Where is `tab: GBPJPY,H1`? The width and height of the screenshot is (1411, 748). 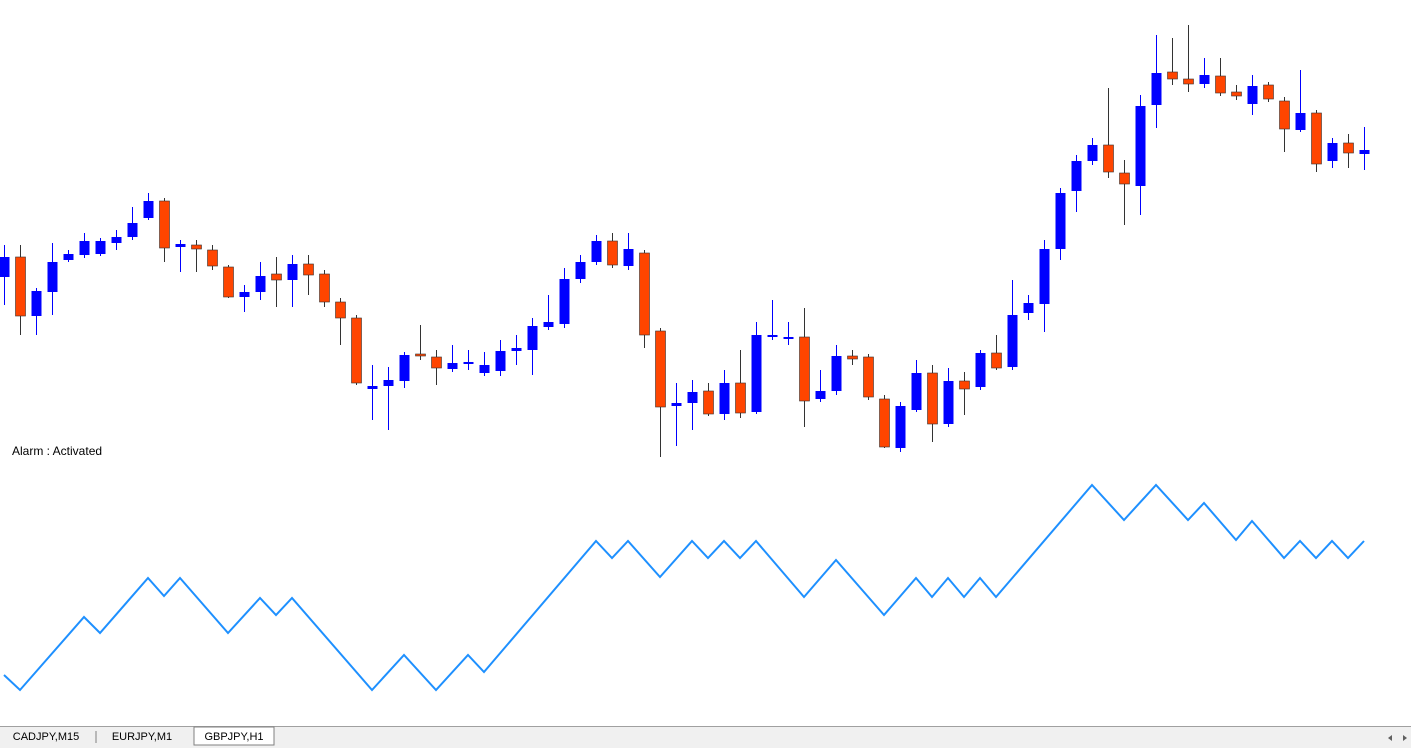
tab: GBPJPY,H1 is located at coordinates (233, 737).